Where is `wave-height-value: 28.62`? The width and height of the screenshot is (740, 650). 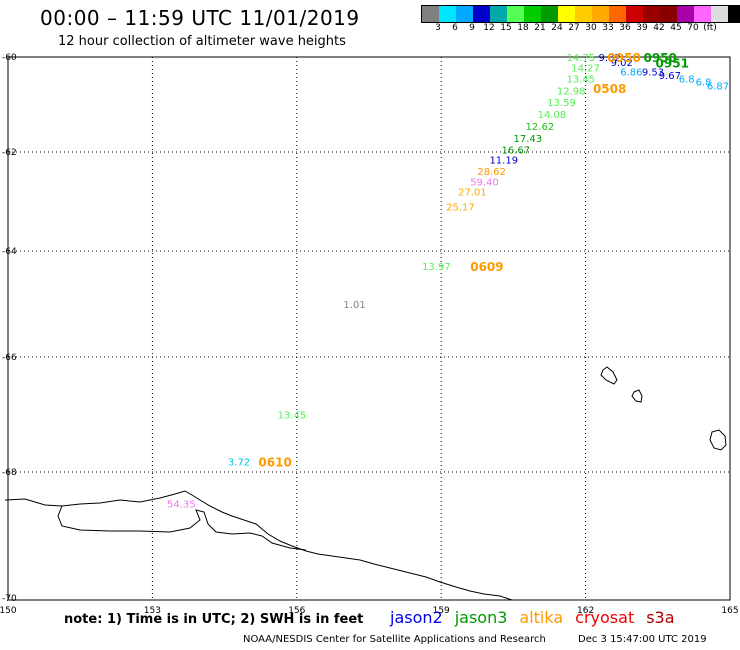
wave-height-value: 28.62 is located at coordinates (491, 172).